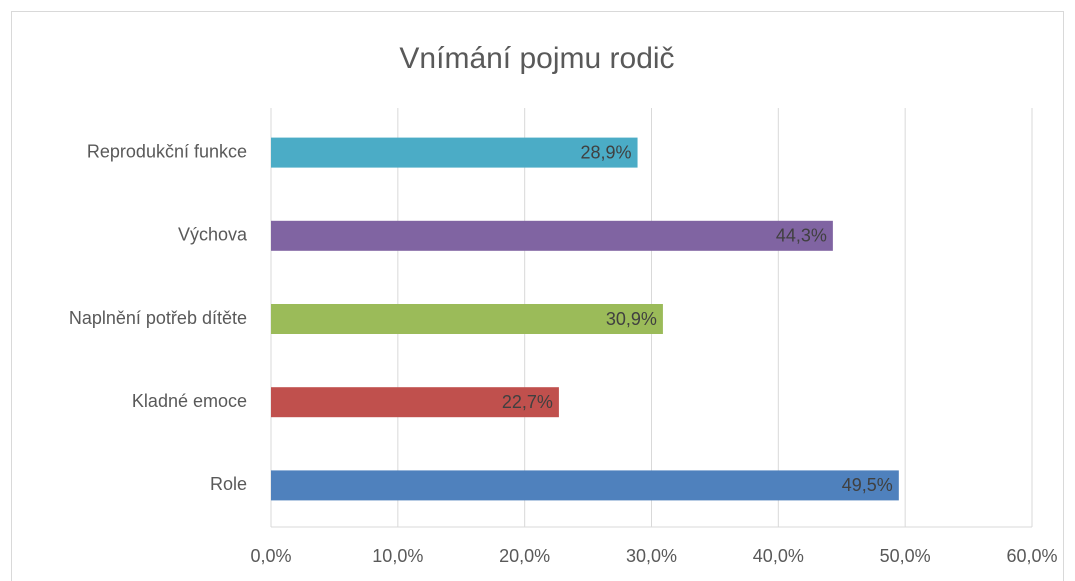 The width and height of the screenshot is (1075, 581). Describe the element at coordinates (189, 401) in the screenshot. I see `y-tick-label: Kladné emoce` at that location.